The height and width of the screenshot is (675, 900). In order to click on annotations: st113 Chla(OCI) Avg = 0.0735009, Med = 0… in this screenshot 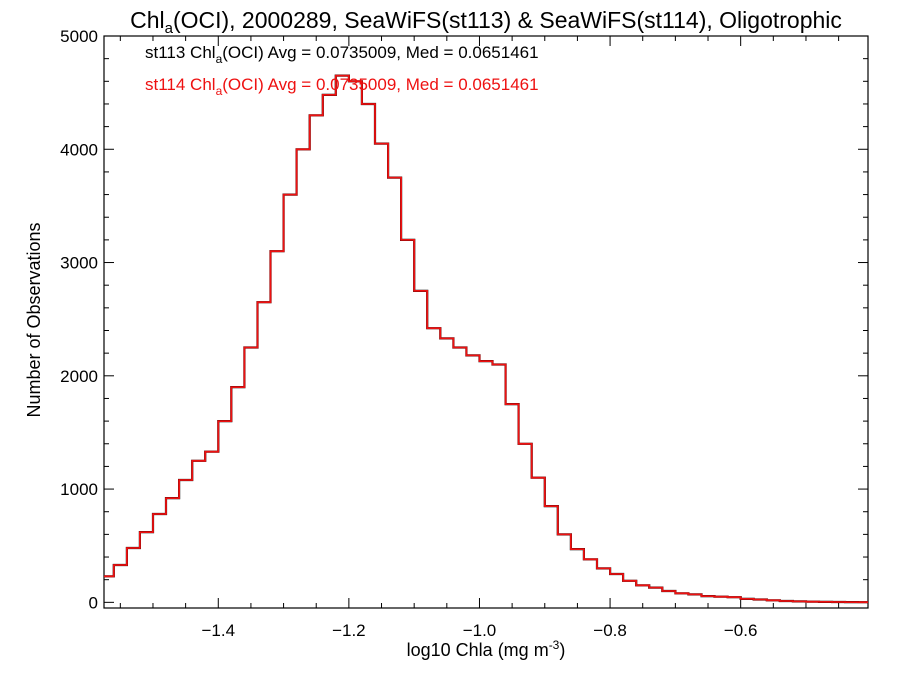, I will do `click(342, 70)`.